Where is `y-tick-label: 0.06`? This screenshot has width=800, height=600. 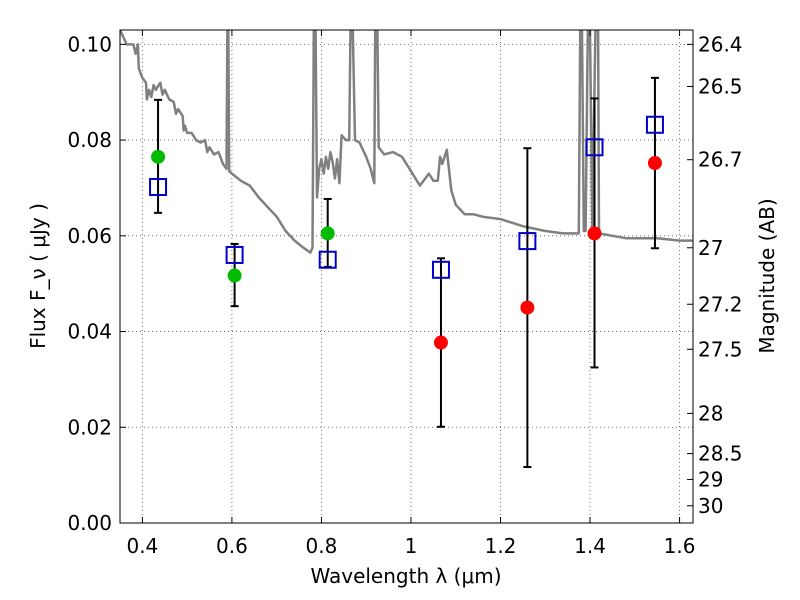
y-tick-label: 0.06 is located at coordinates (89, 236).